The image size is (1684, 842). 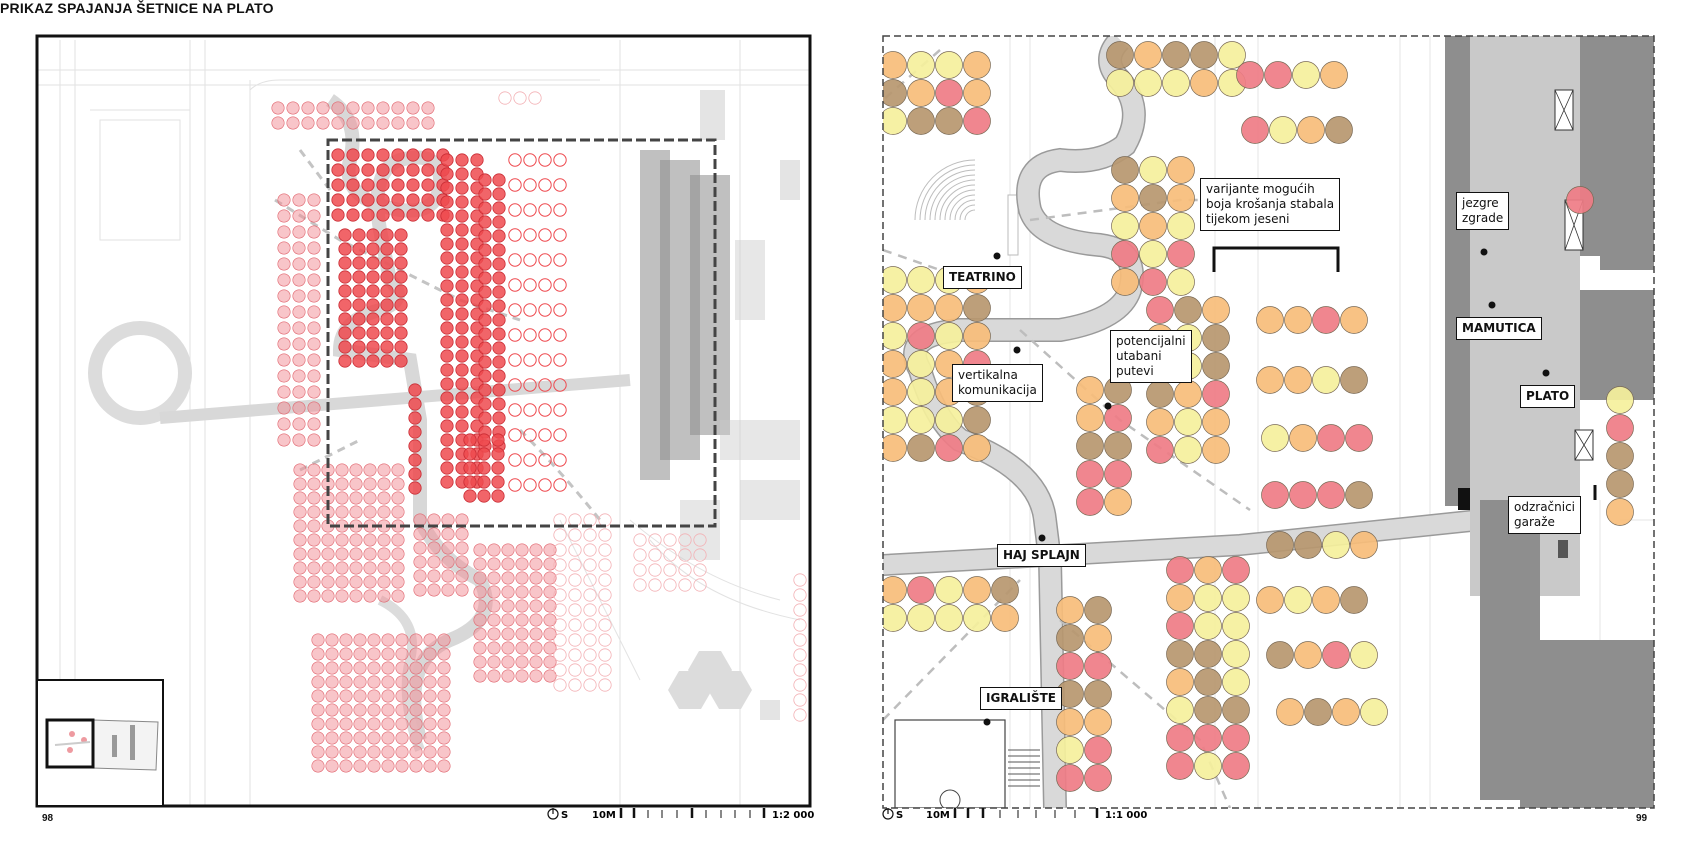 What do you see at coordinates (1260, 189) in the screenshot?
I see `label-line: varijante mogućih` at bounding box center [1260, 189].